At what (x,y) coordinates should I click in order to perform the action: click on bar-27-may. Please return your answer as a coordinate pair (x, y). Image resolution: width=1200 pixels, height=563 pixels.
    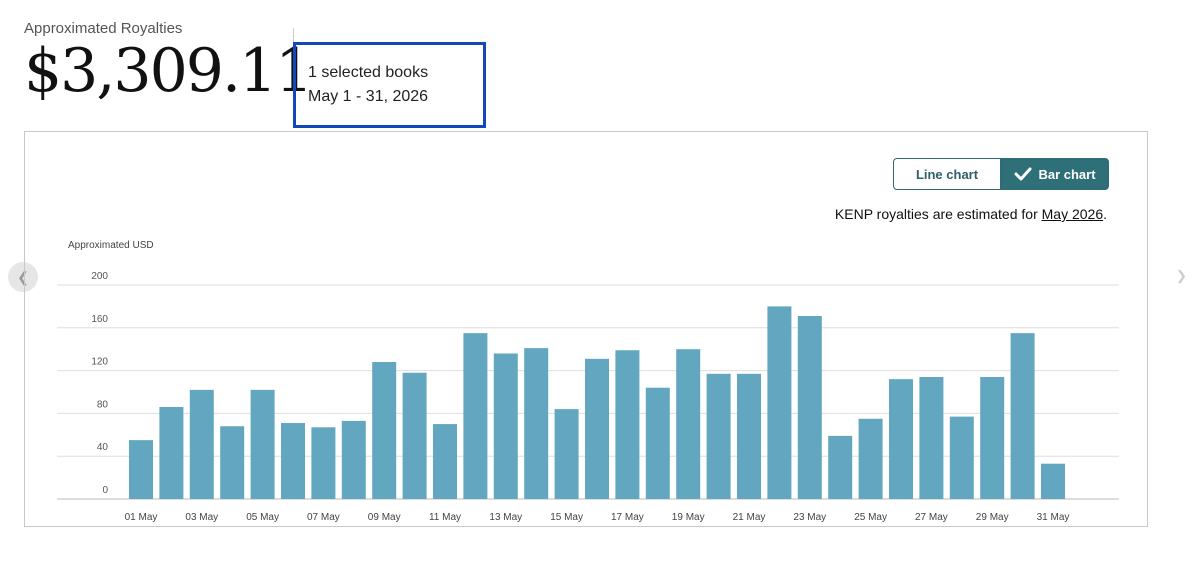
    Looking at the image, I should click on (931, 438).